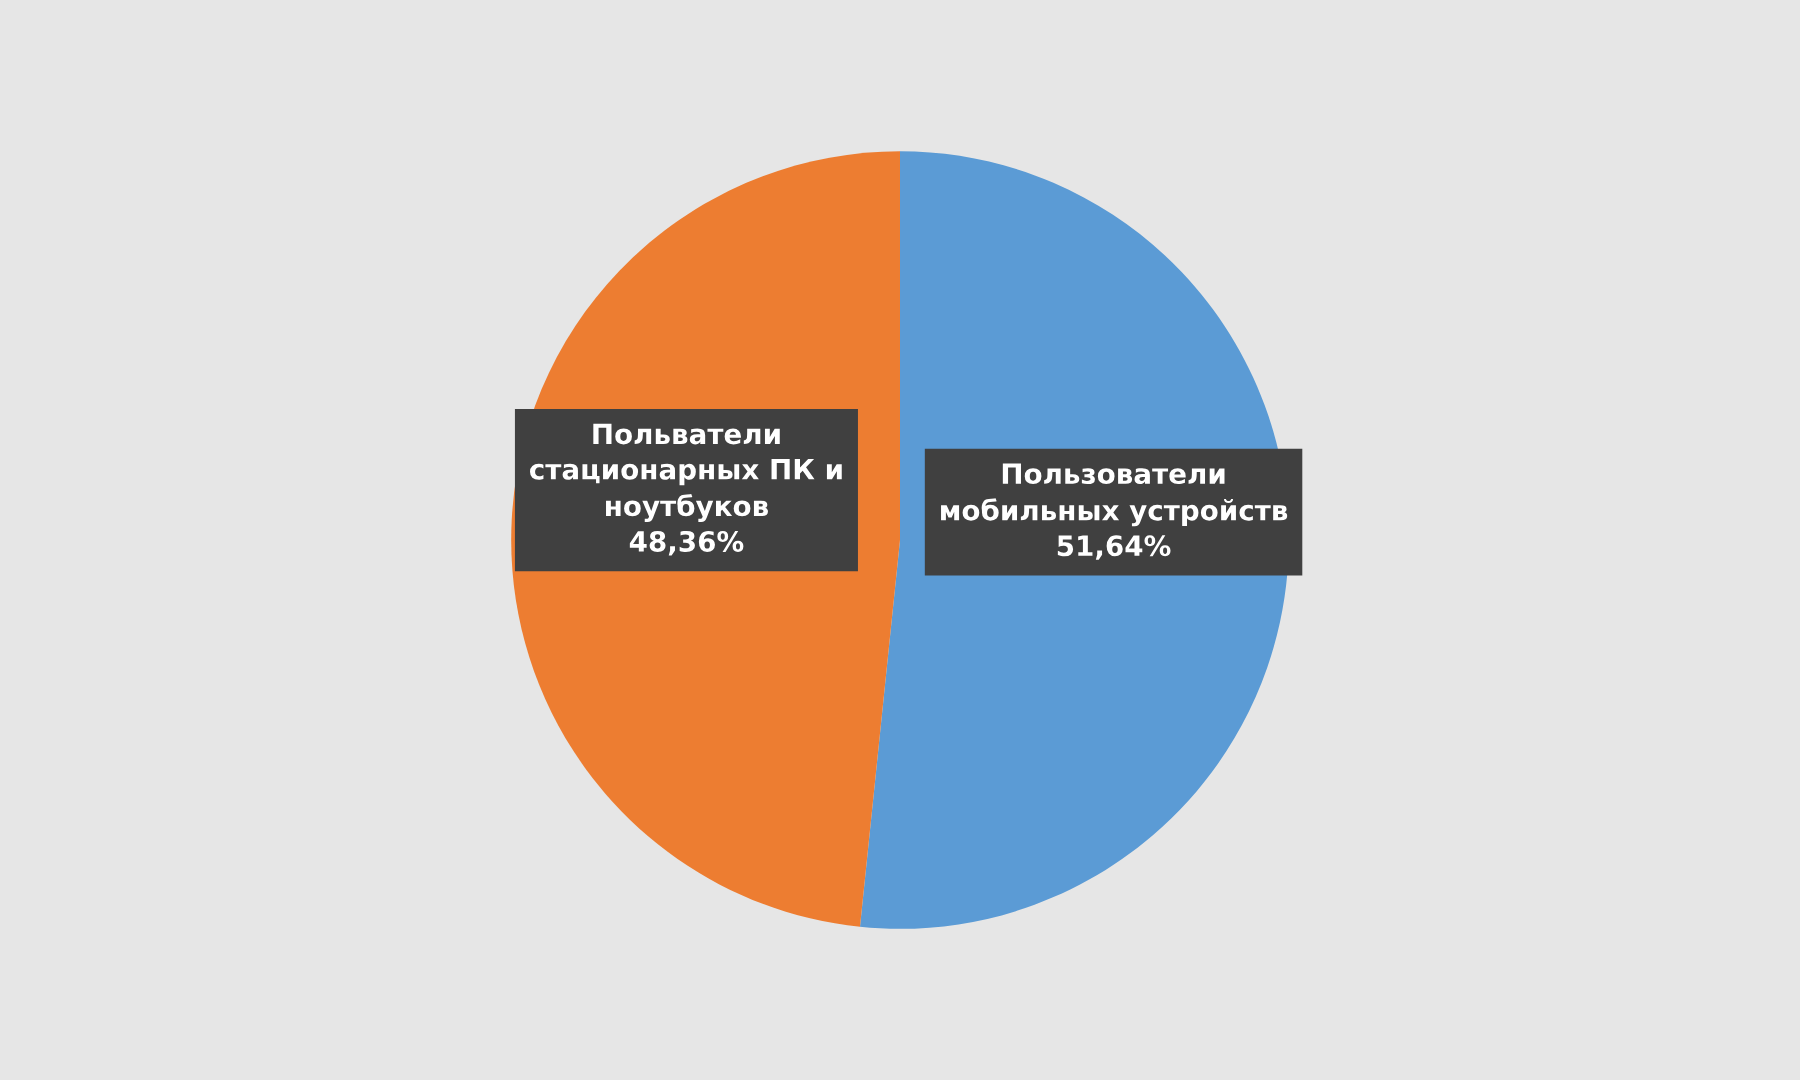 The image size is (1800, 1080). What do you see at coordinates (686, 472) in the screenshot?
I see `slice-label: Польватели стационарных ПК и ноутбуков` at bounding box center [686, 472].